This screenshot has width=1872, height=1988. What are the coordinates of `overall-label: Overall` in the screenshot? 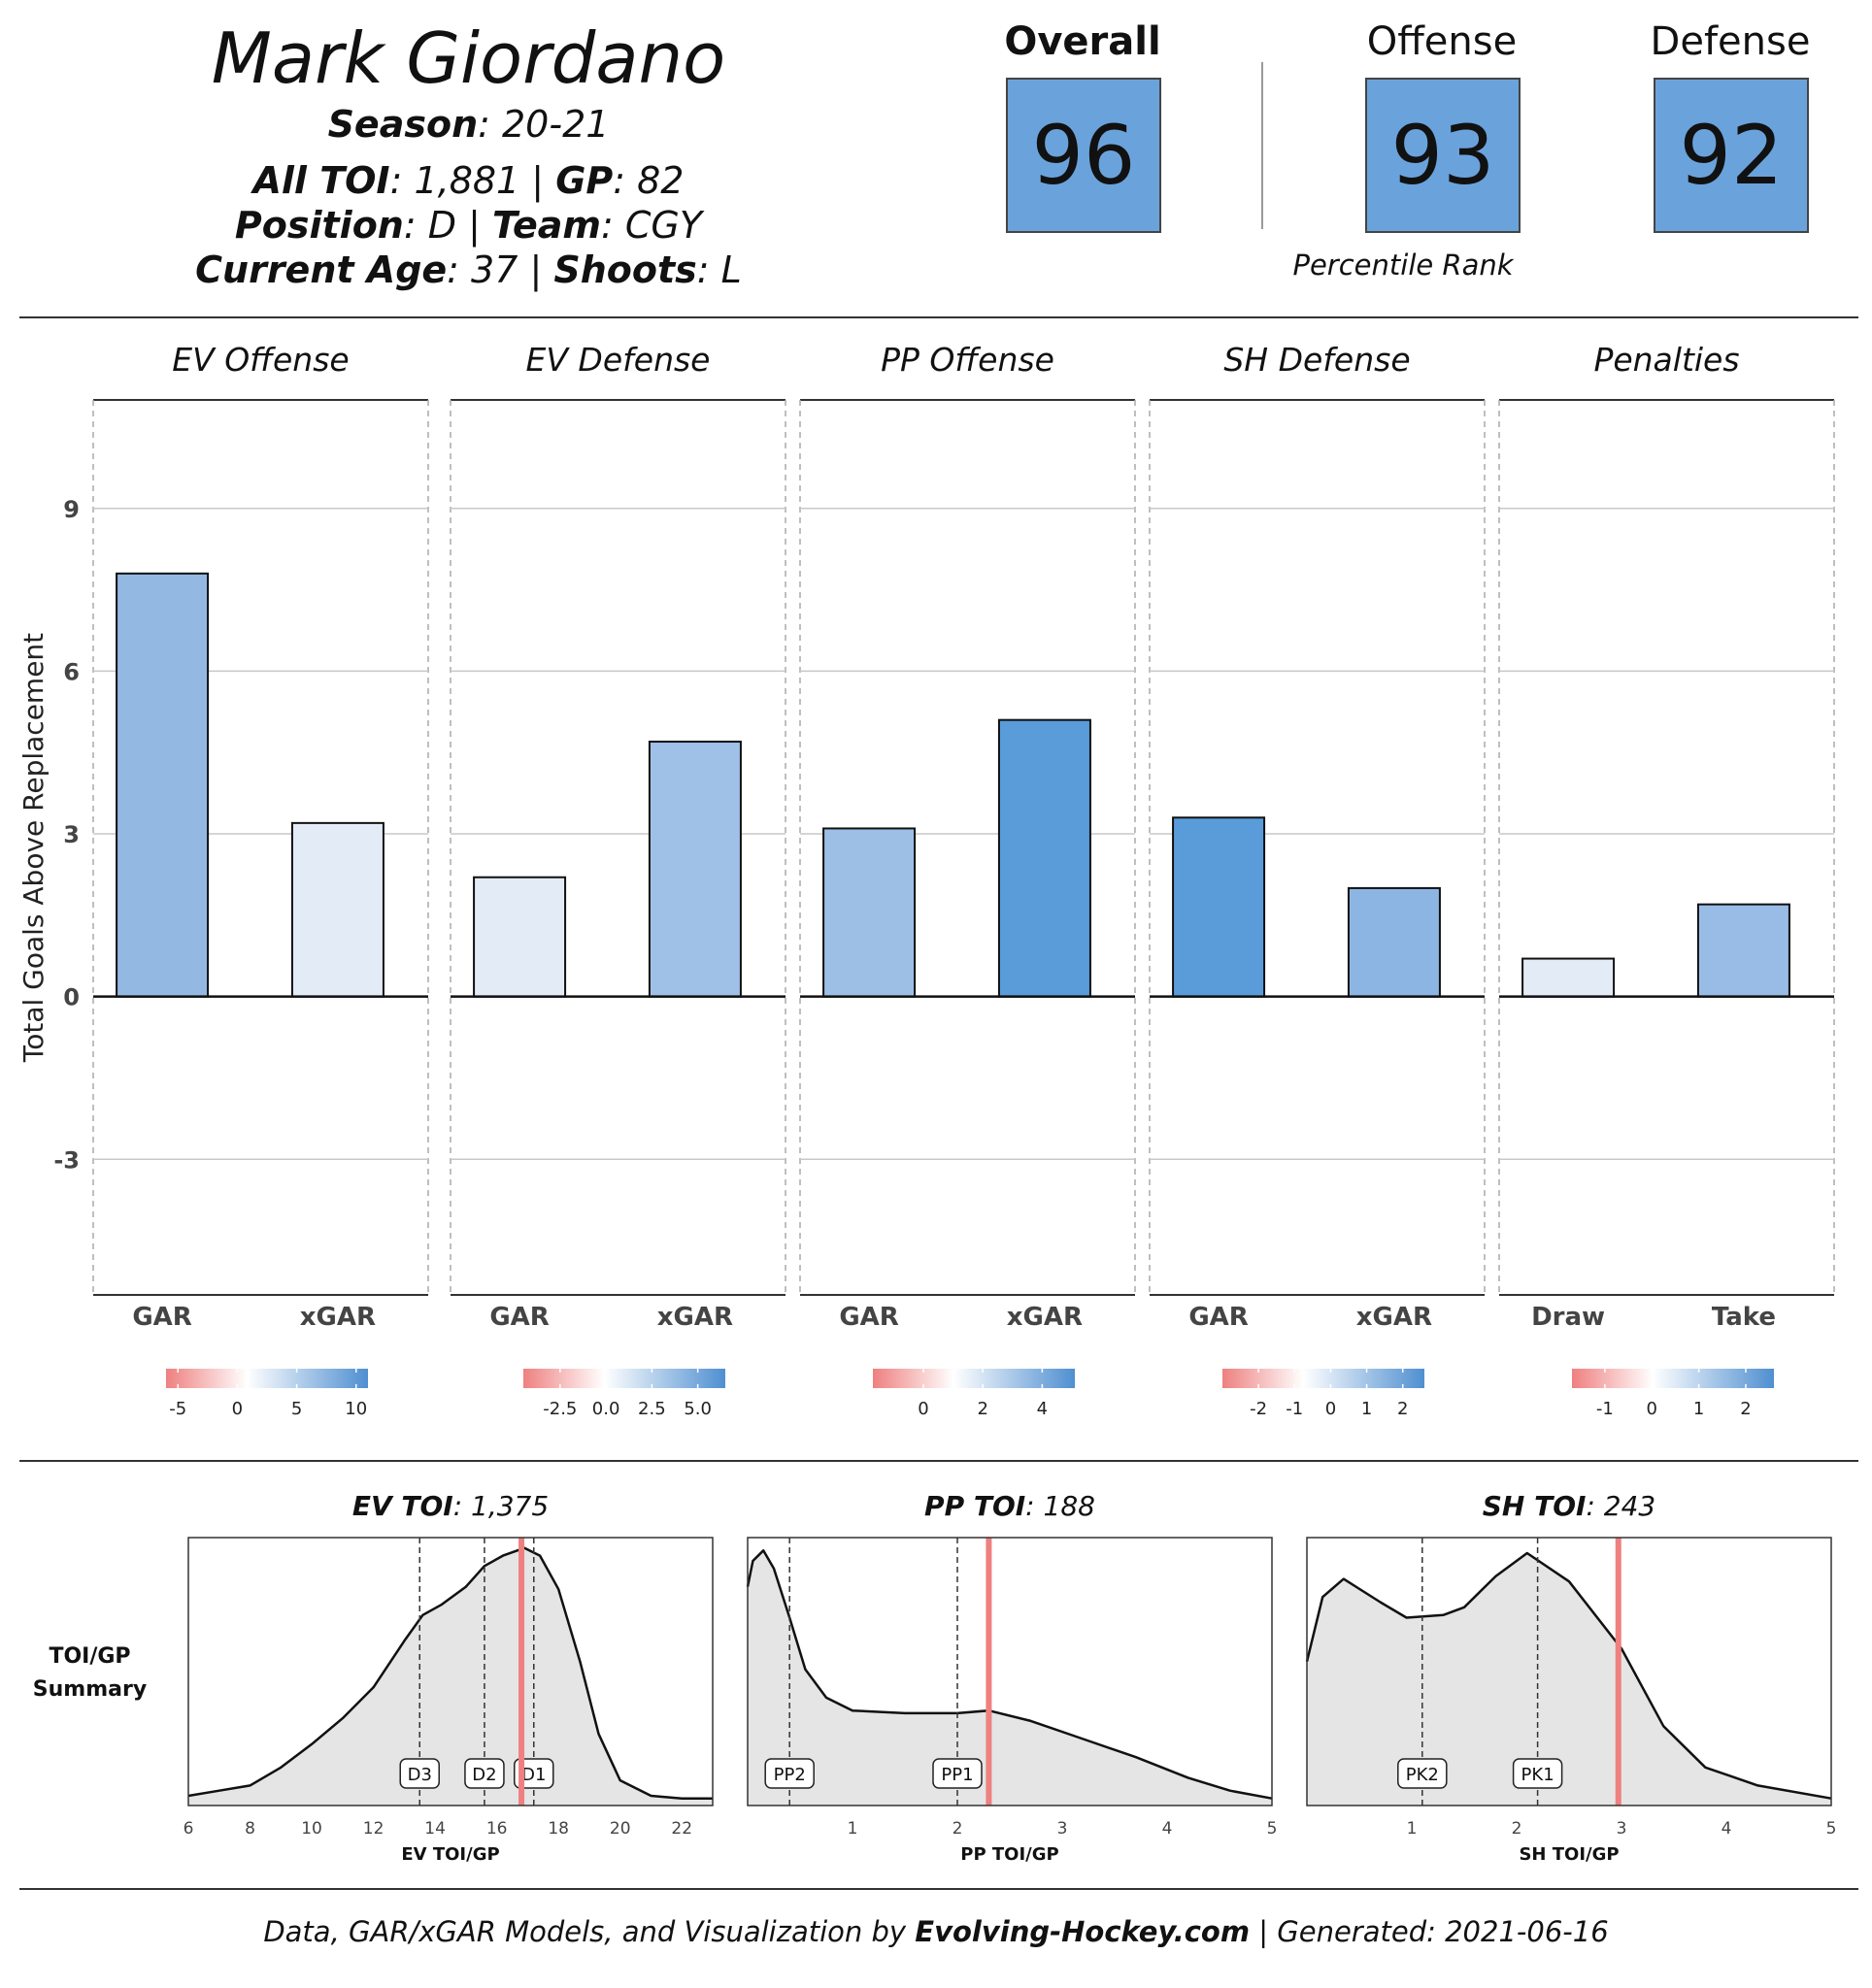 It's located at (1082, 41).